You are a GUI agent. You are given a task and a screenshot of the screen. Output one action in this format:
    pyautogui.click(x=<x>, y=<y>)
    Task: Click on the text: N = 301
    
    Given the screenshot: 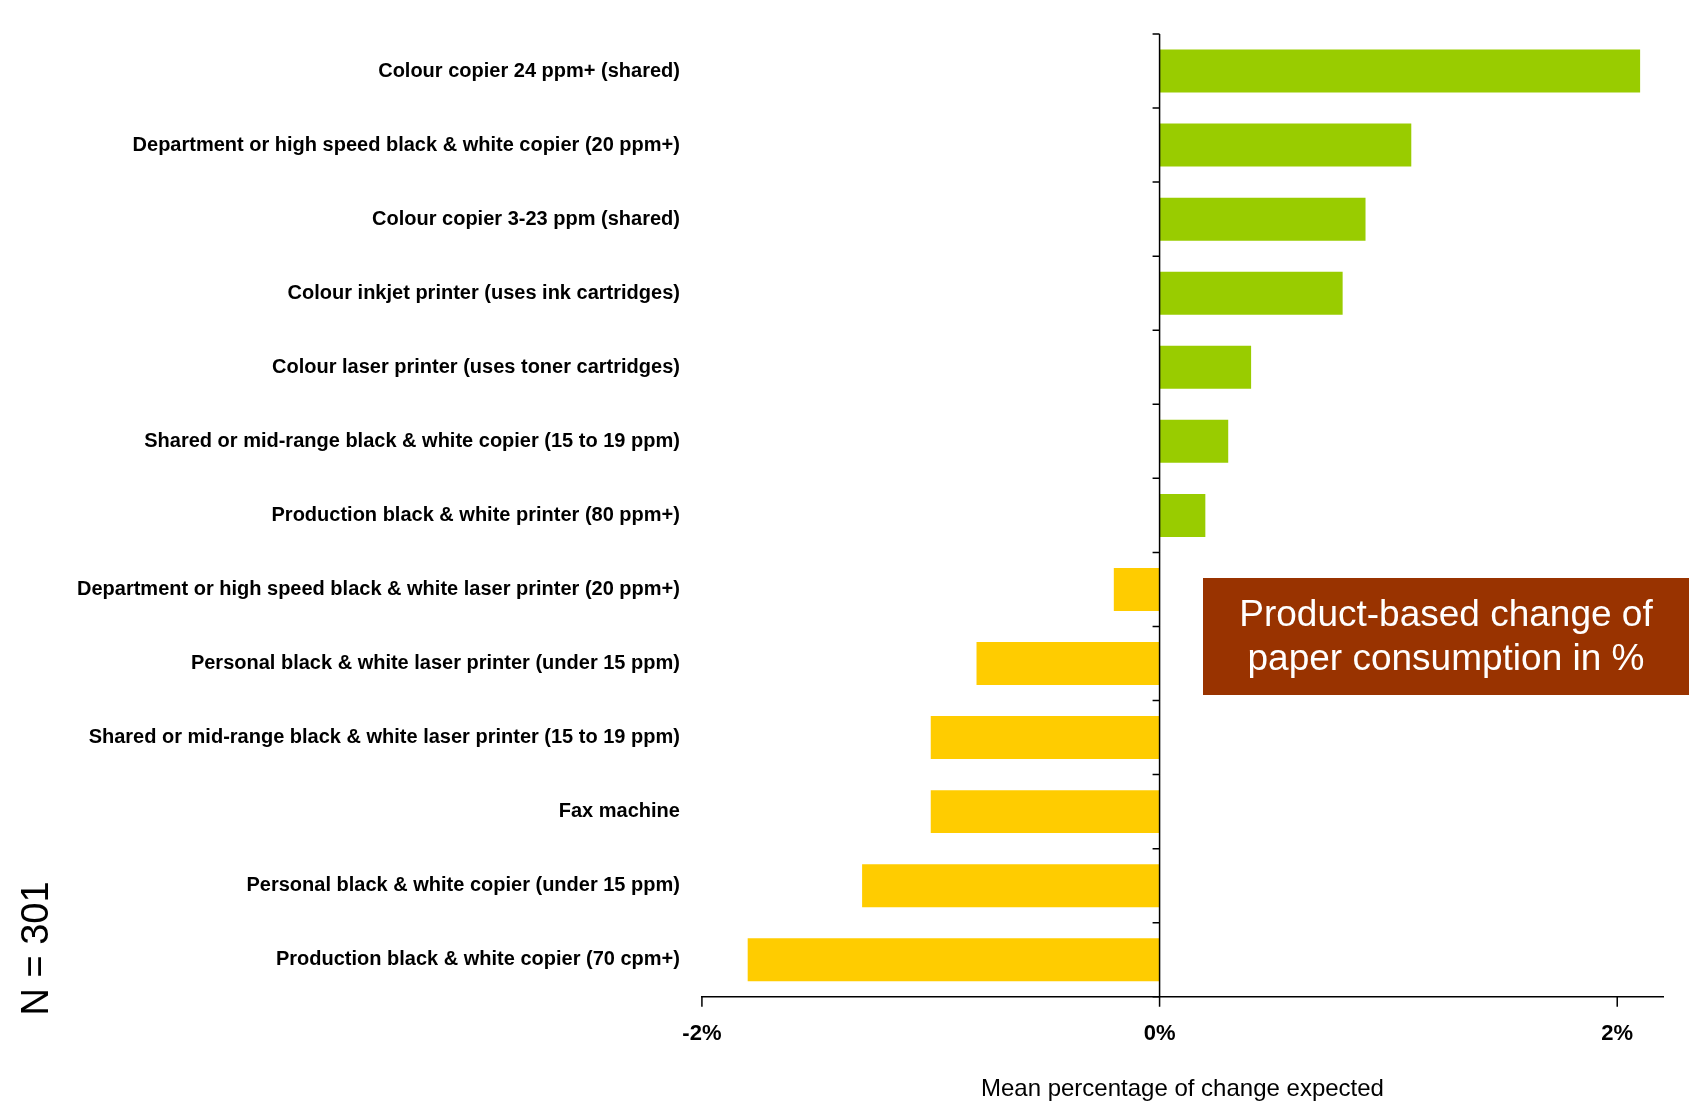 What is the action you would take?
    pyautogui.click(x=35, y=948)
    